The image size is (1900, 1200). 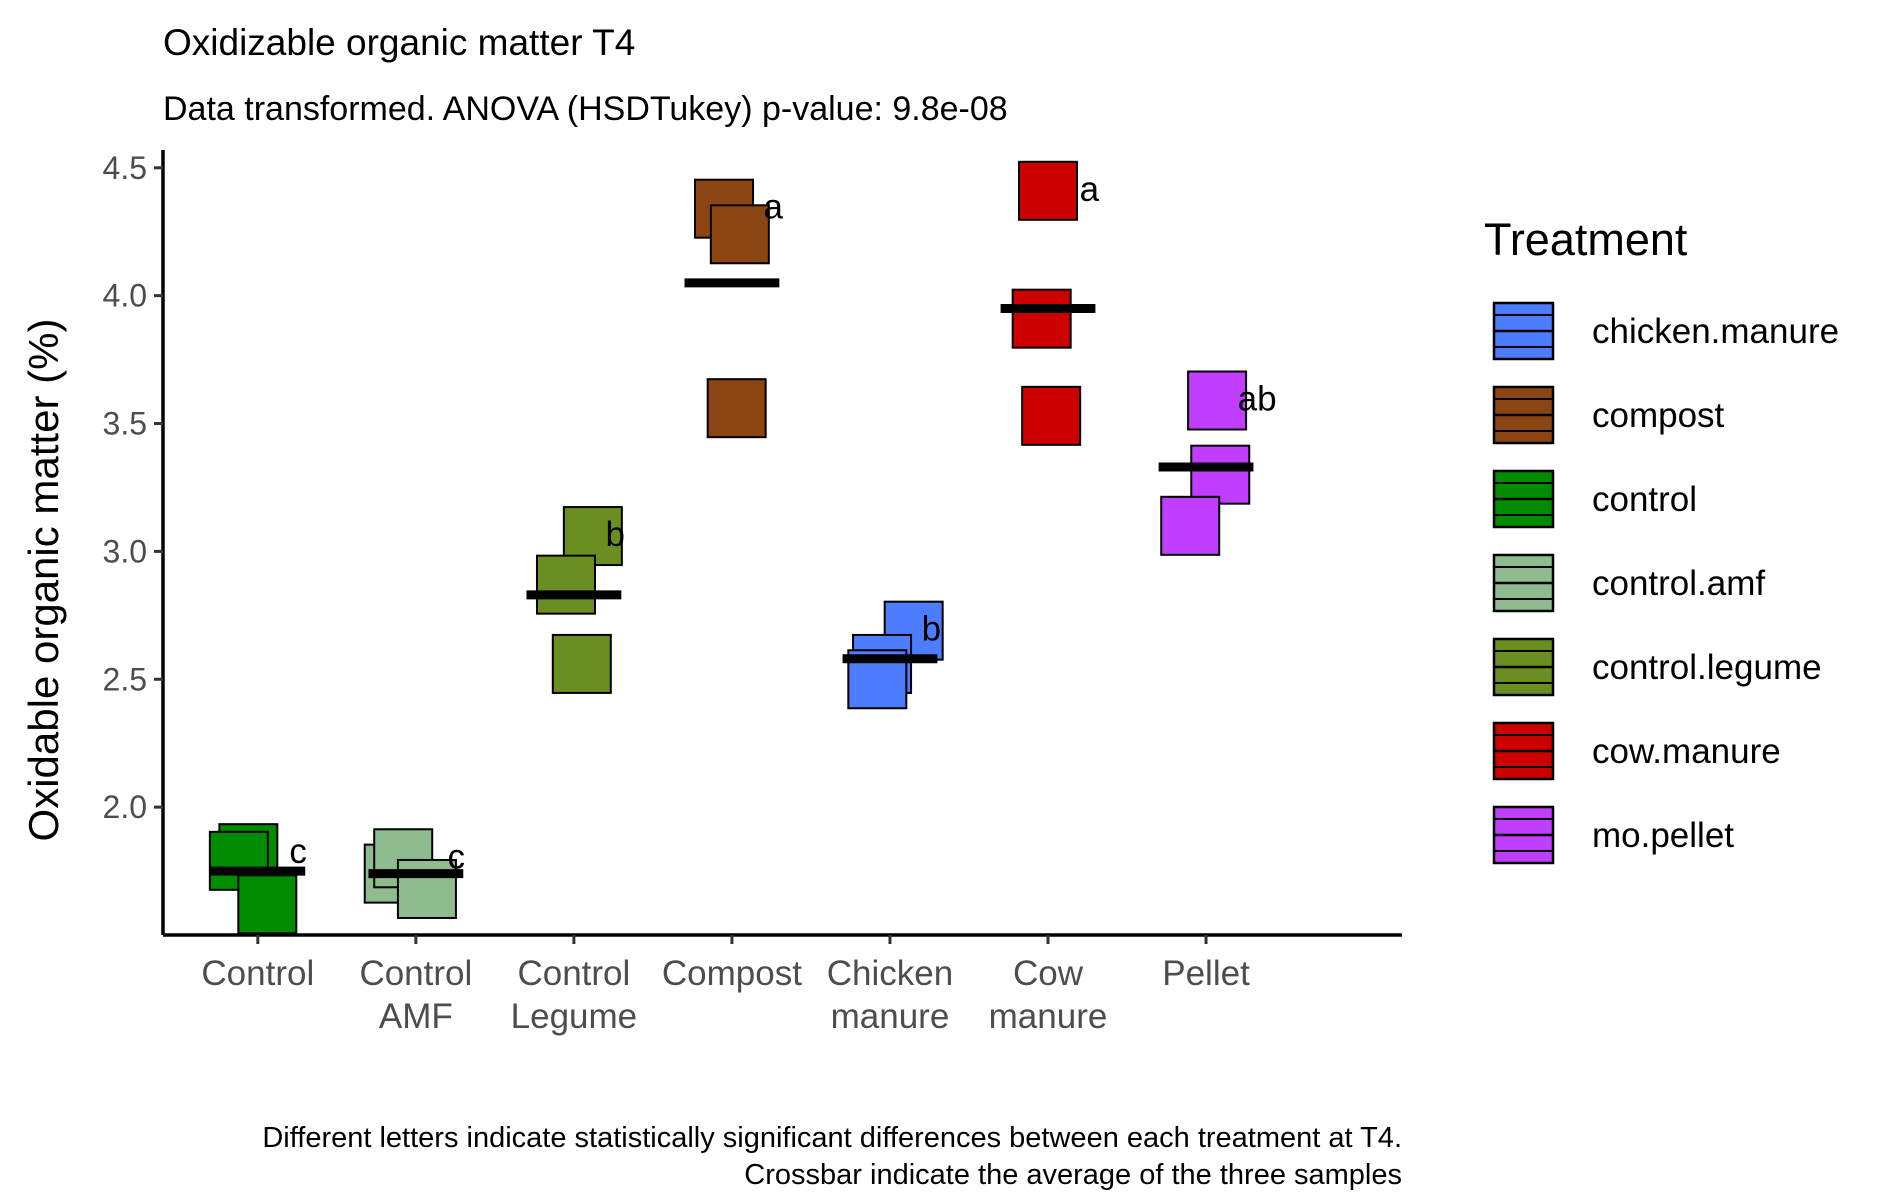 What do you see at coordinates (1678, 583) in the screenshot?
I see `legend-label: control.amf` at bounding box center [1678, 583].